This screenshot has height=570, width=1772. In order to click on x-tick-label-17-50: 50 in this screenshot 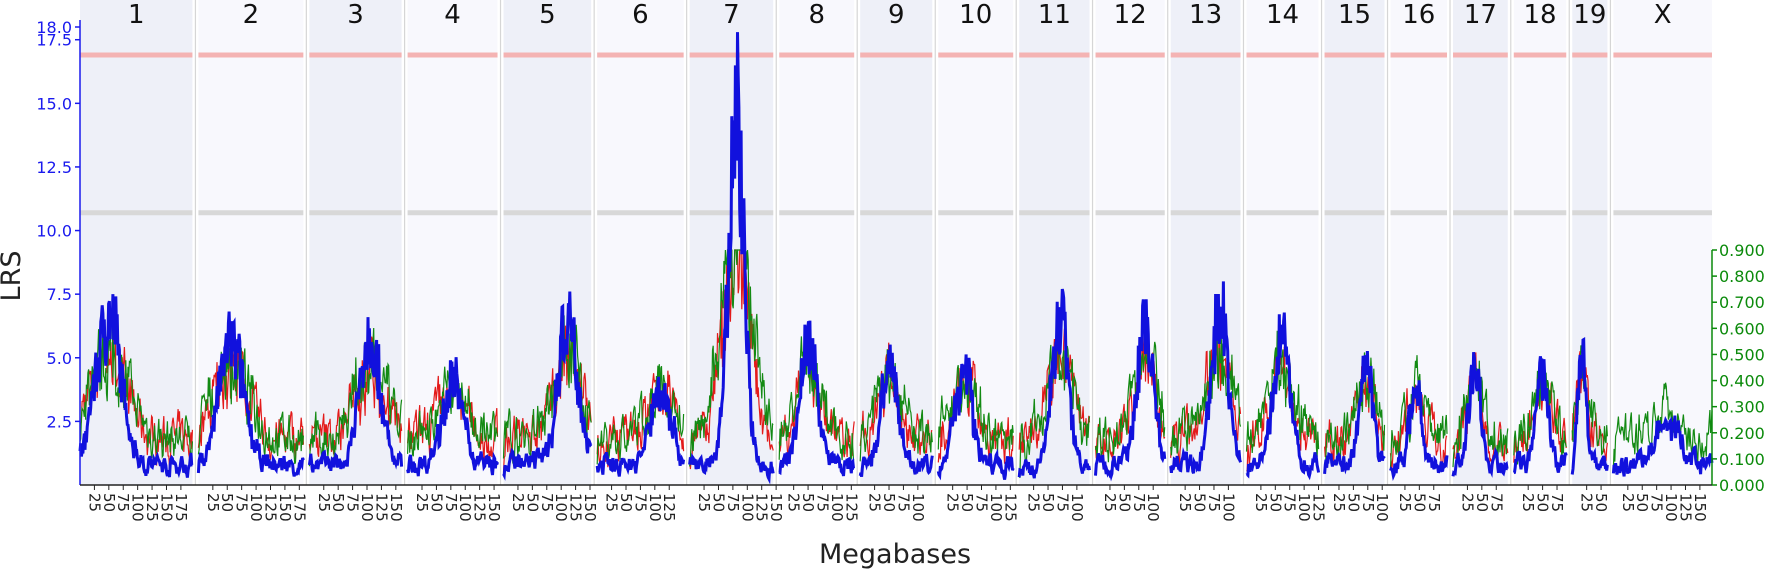, I will do `click(1482, 502)`.